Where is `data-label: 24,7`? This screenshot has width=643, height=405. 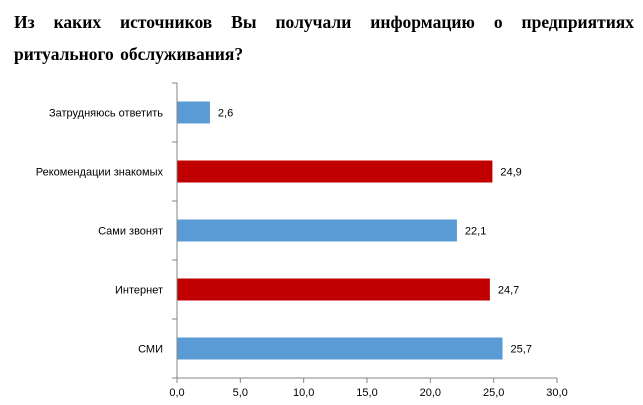
data-label: 24,7 is located at coordinates (508, 291).